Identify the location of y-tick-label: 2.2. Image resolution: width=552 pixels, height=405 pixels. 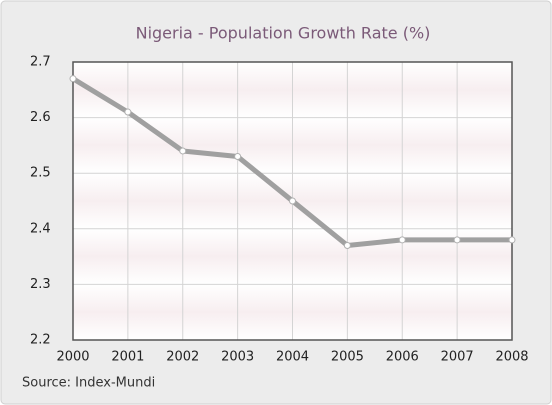
(40, 340).